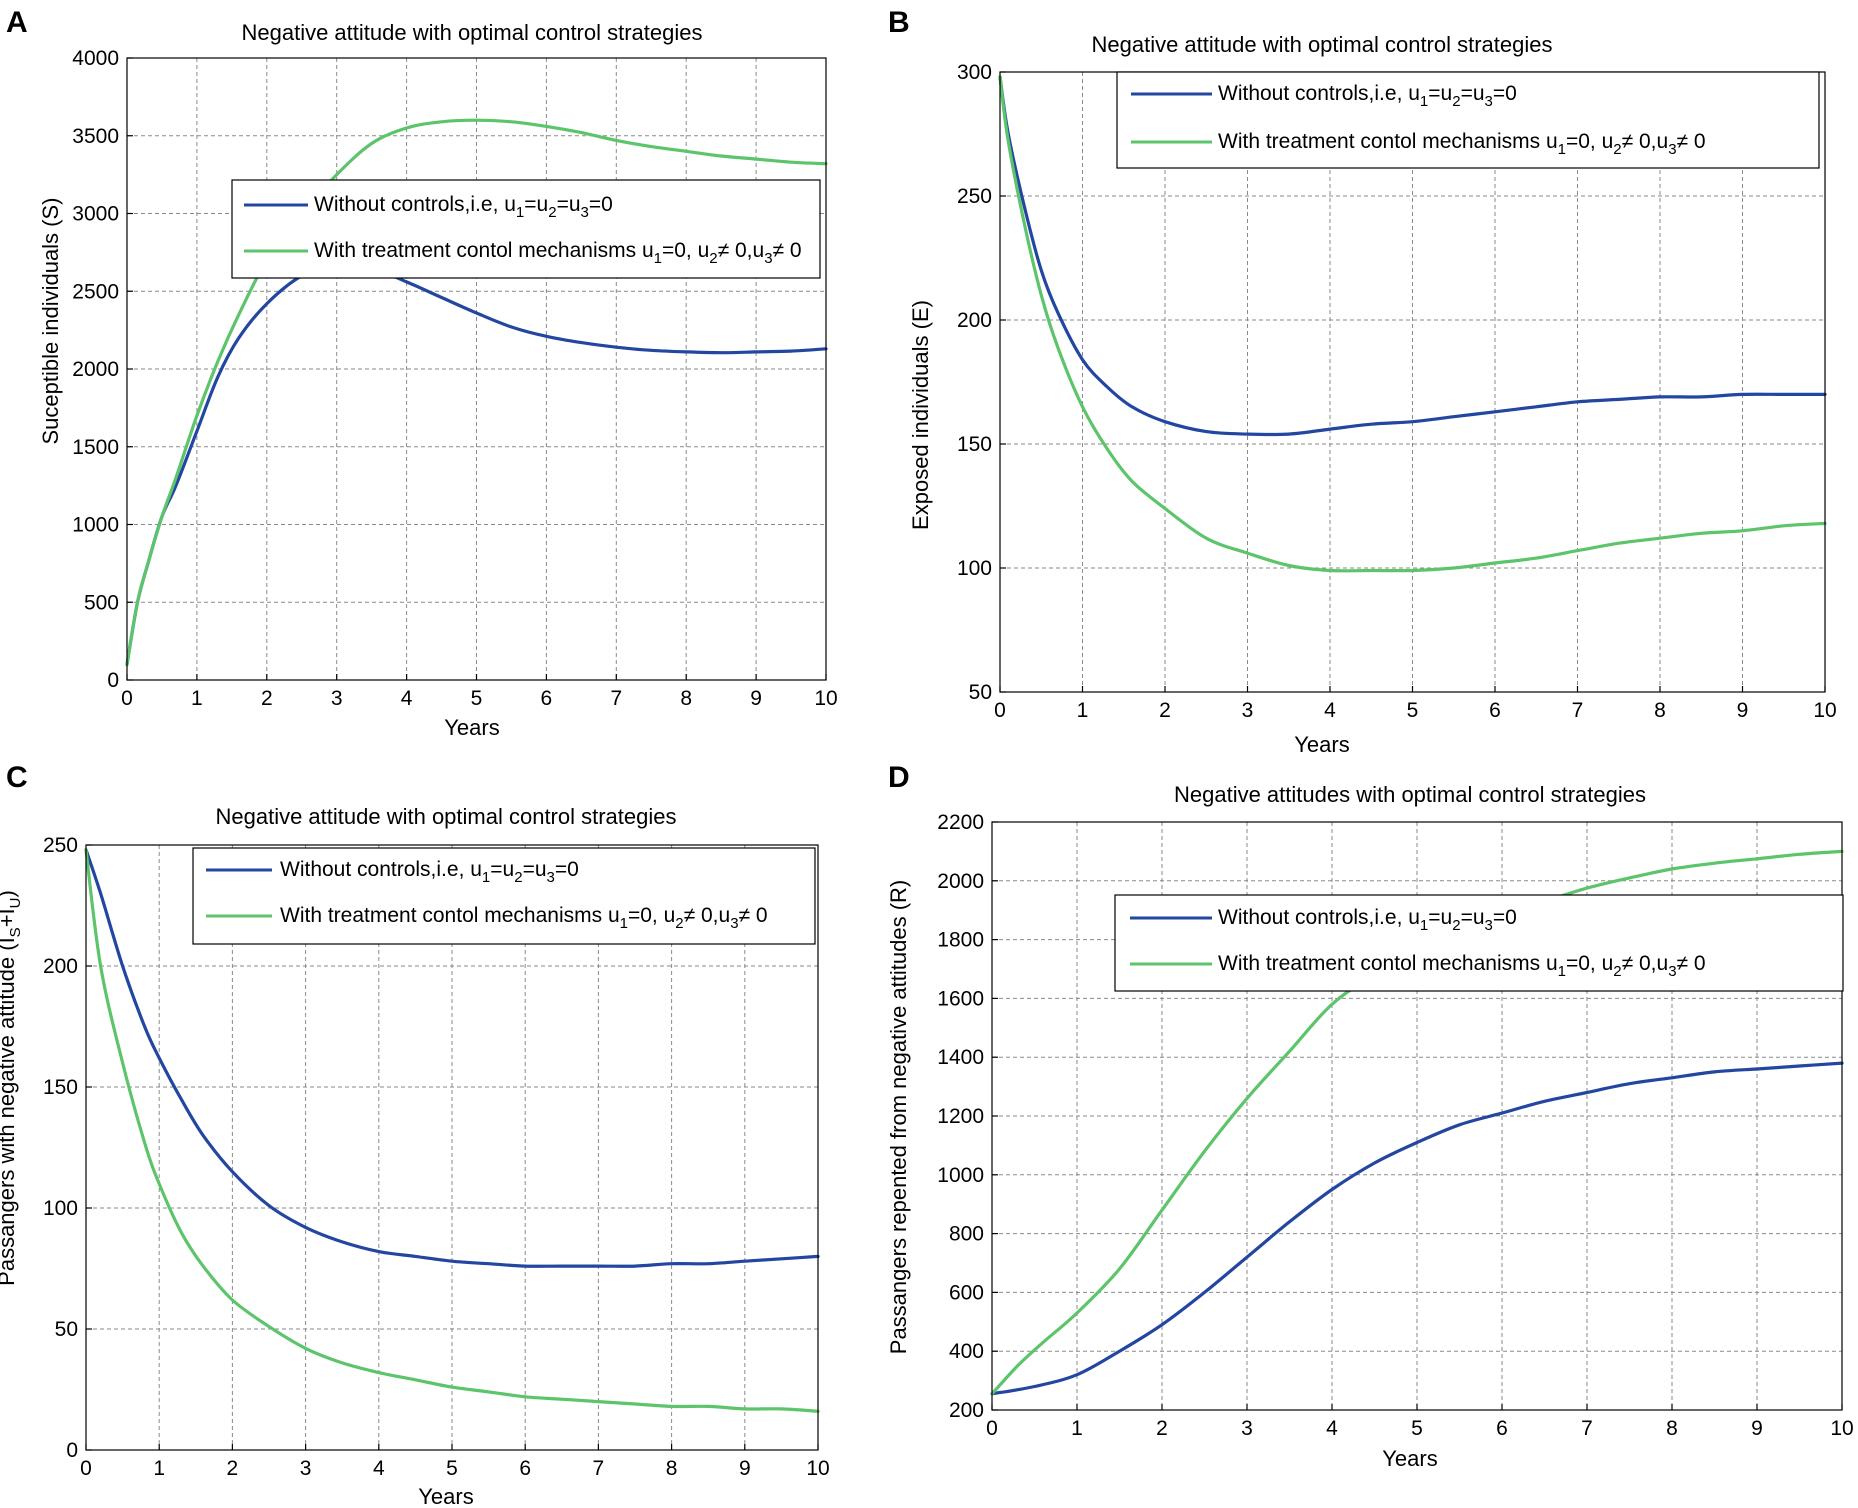  What do you see at coordinates (899, 777) in the screenshot?
I see `panel-d-letter: D` at bounding box center [899, 777].